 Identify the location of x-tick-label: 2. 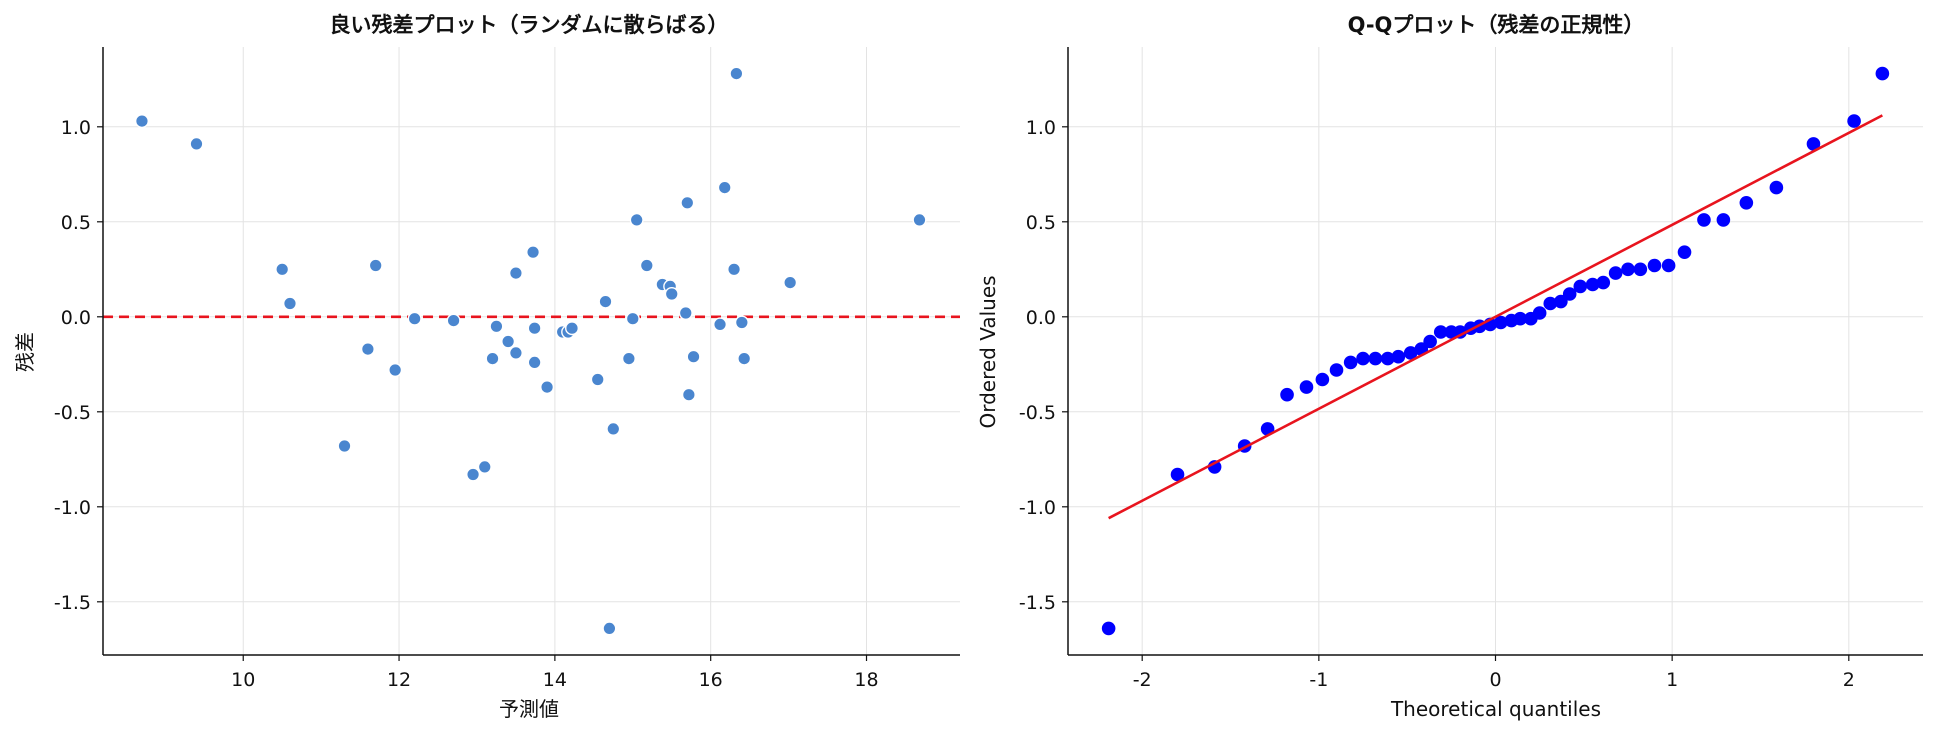
(1849, 680).